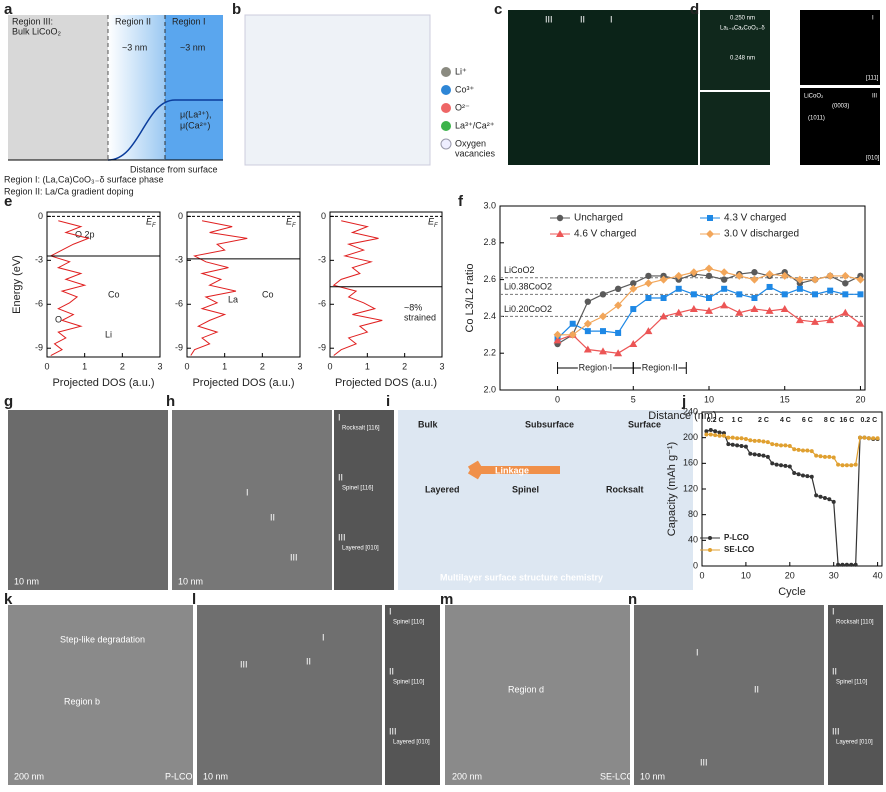  I want to click on fft-insets, so click(855, 695).